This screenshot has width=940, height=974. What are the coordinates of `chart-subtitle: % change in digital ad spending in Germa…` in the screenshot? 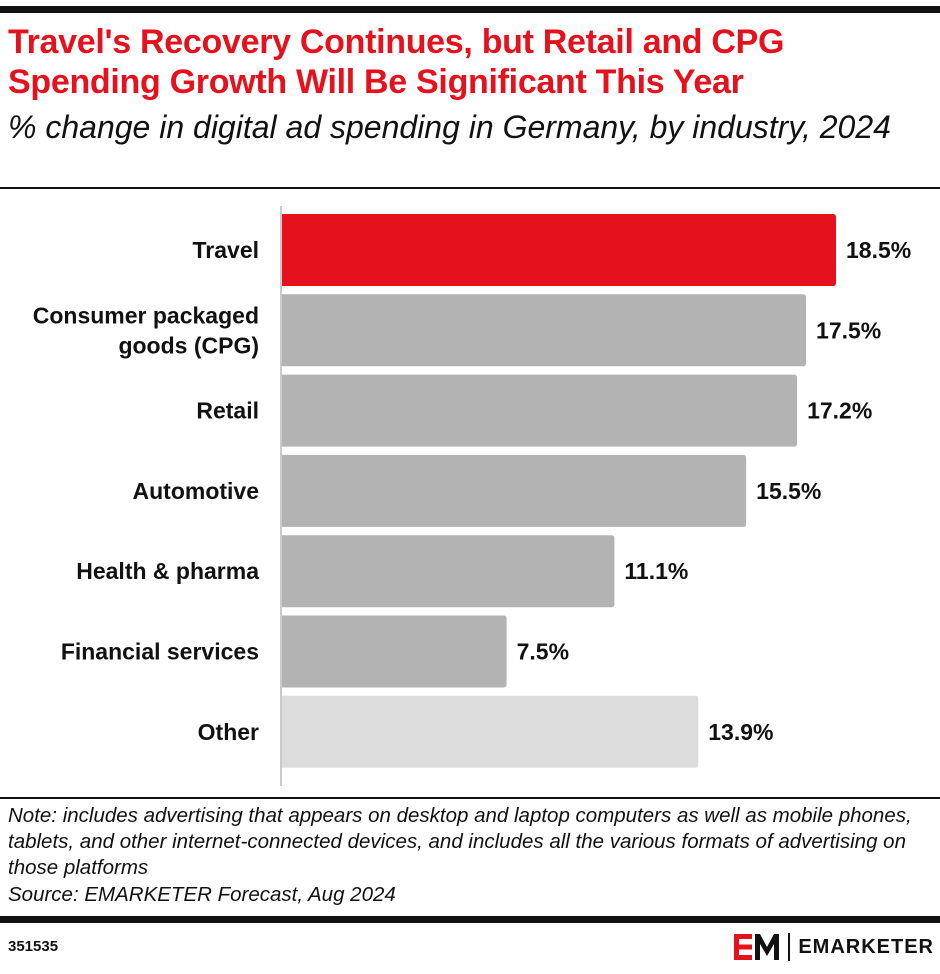 It's located at (449, 127).